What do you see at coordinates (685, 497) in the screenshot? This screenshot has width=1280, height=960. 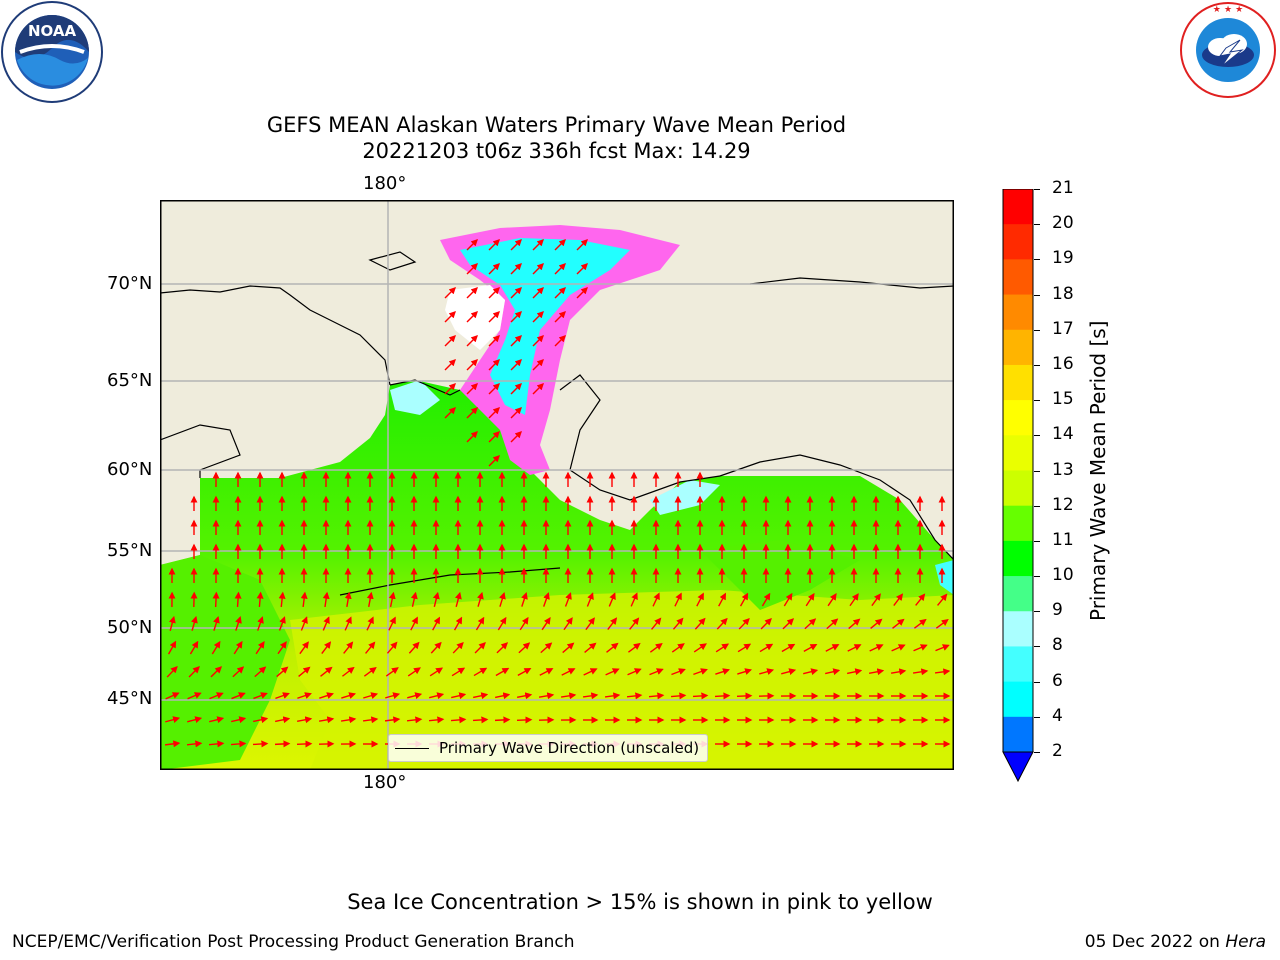 I see `cook-inlet-ice` at bounding box center [685, 497].